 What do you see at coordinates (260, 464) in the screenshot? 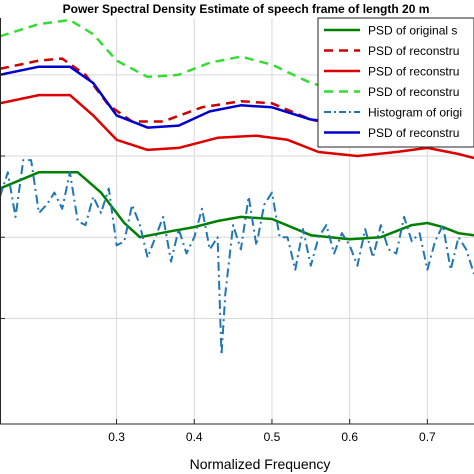
I see `x-axis-label: Normalized Frequency` at bounding box center [260, 464].